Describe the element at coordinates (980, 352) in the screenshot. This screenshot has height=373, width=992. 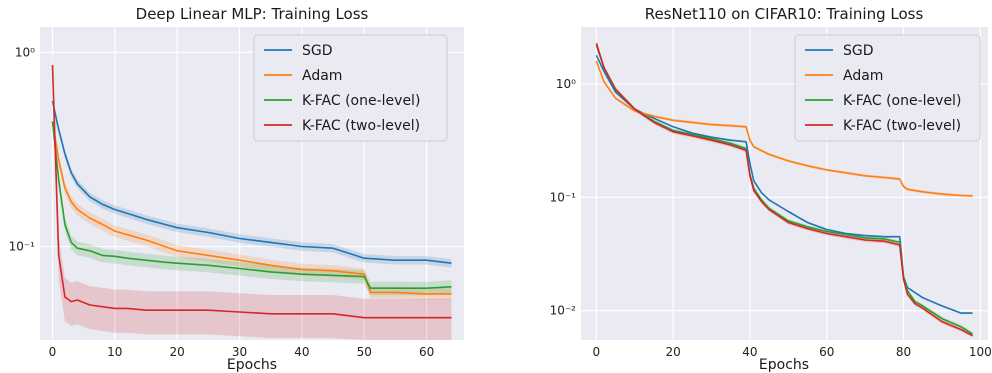
I see `x-tick-label: 100` at that location.